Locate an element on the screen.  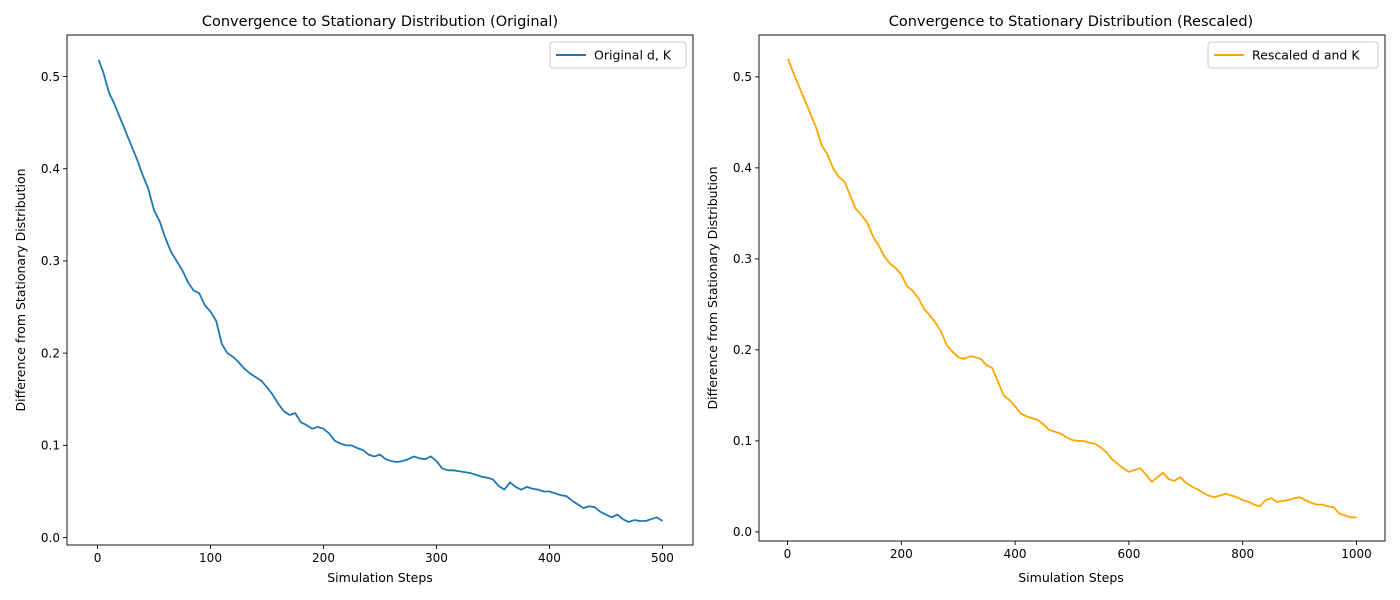
x-tick-label: 800 is located at coordinates (1242, 554).